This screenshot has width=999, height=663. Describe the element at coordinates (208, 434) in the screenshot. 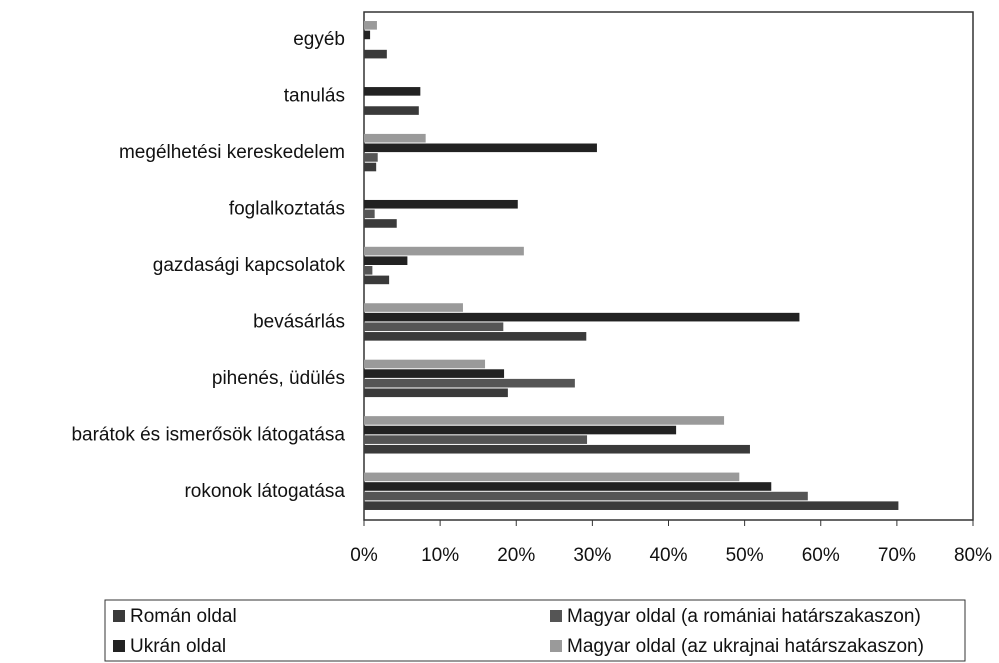

I see `y-tick-label: barátok és ismerősök látogatása` at that location.